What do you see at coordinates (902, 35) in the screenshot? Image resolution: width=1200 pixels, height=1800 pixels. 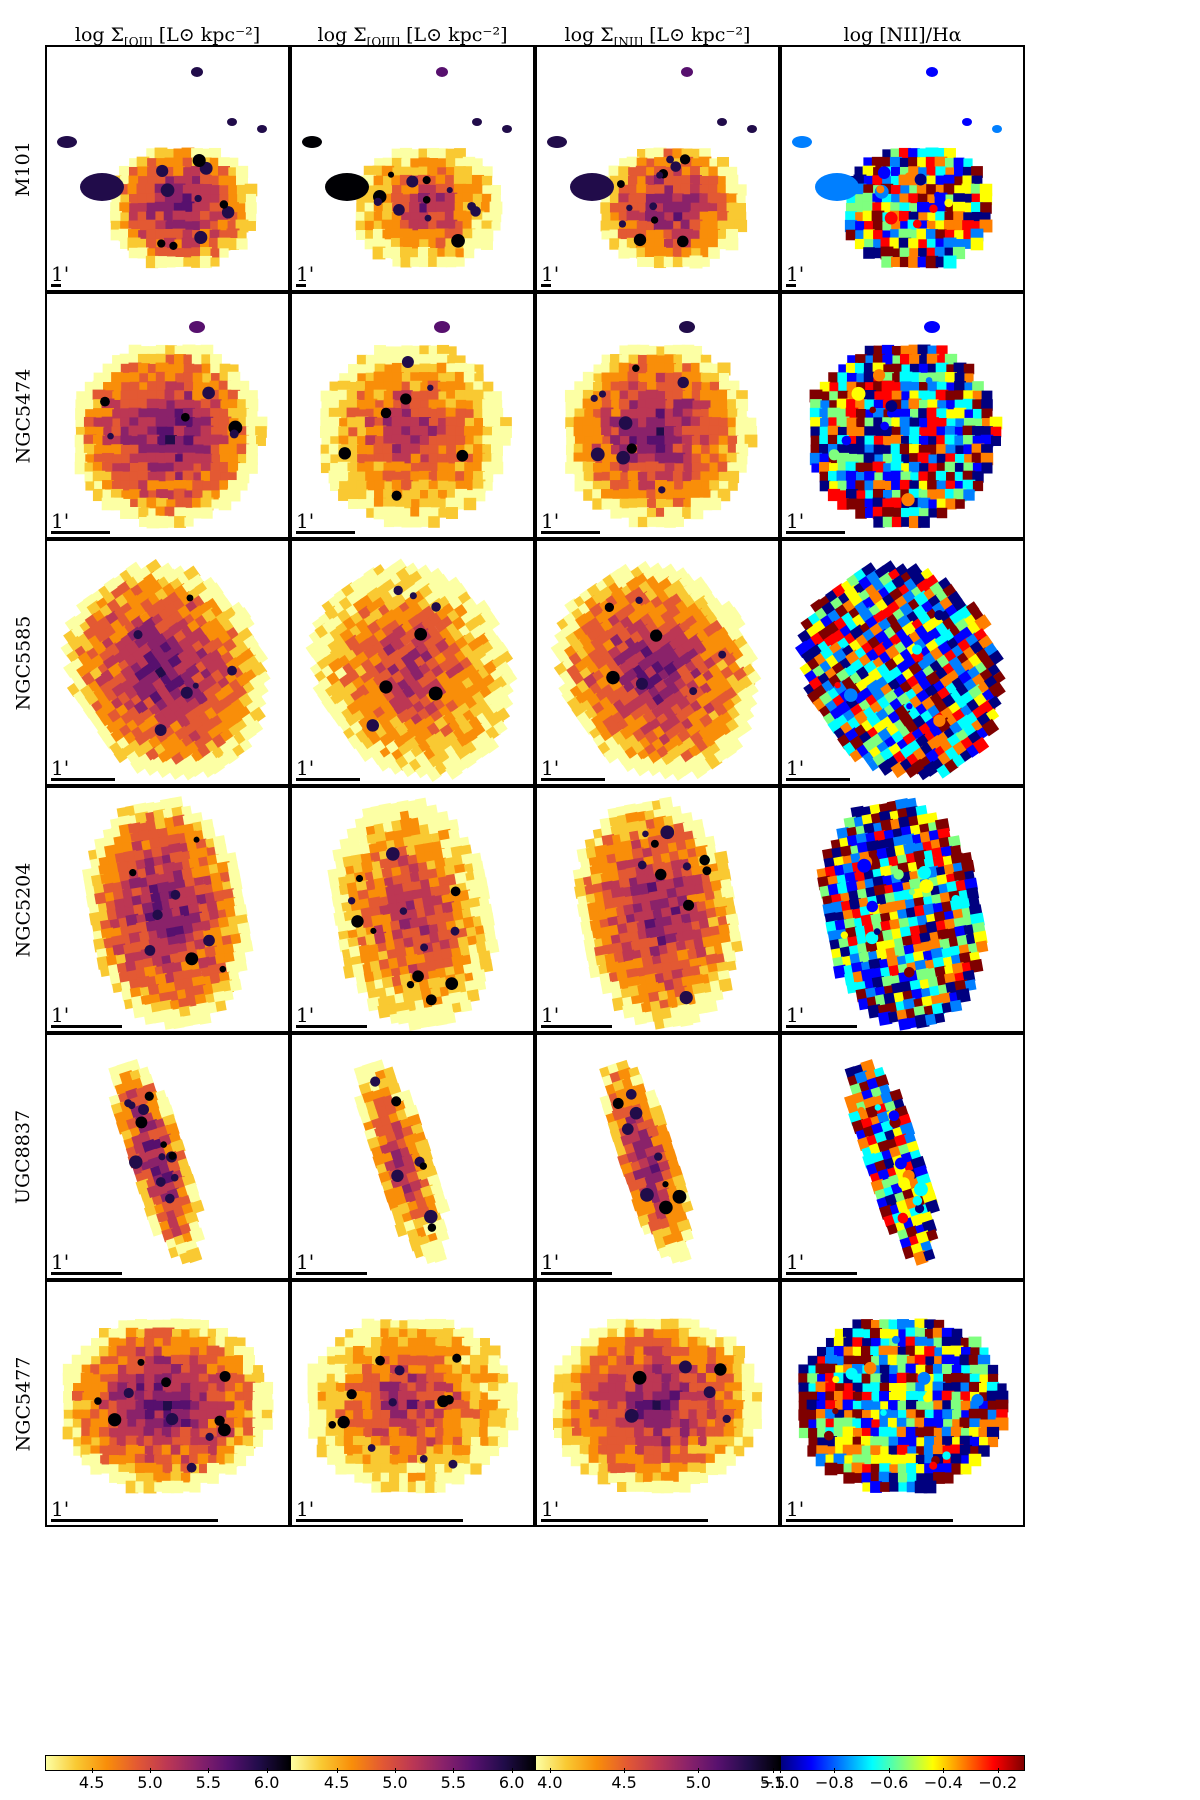 I see `column-title-nii-halpha: log [NII]/Hα` at bounding box center [902, 35].